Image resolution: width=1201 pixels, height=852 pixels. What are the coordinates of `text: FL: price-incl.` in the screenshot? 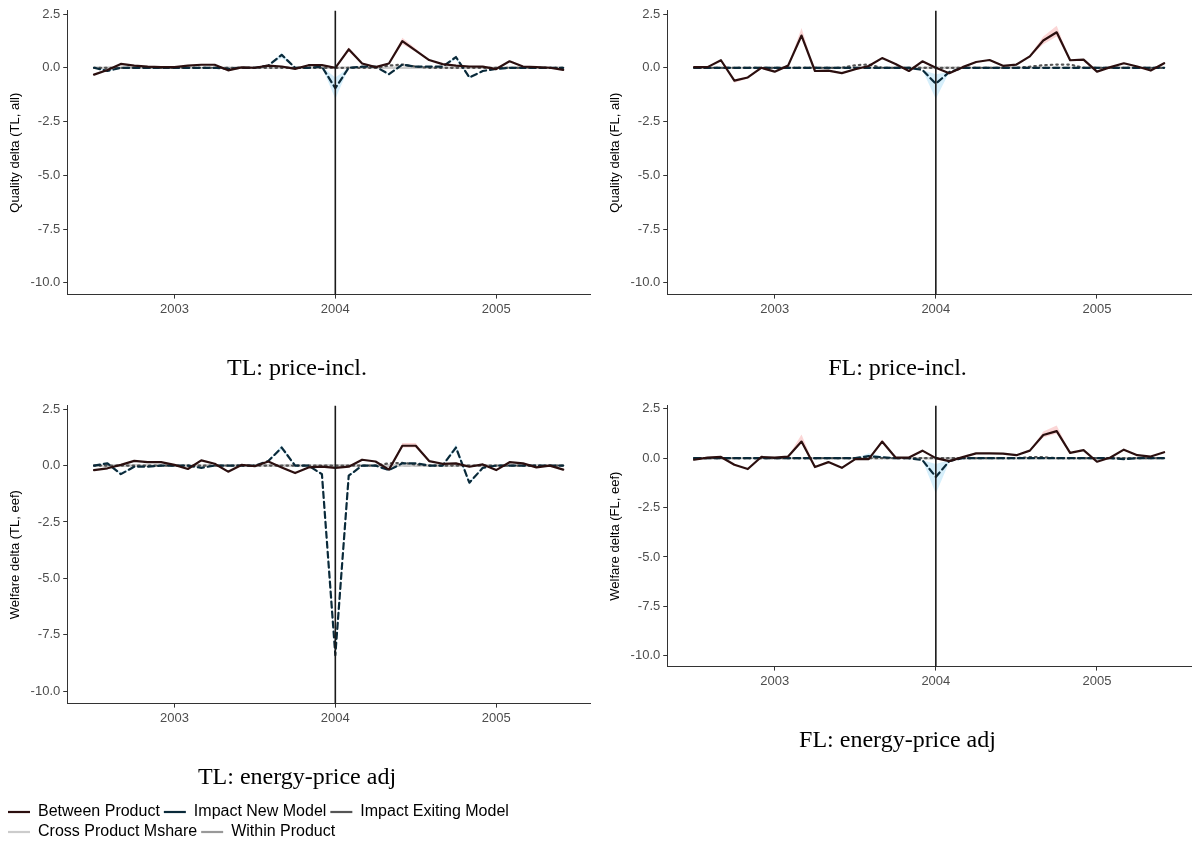 It's located at (897, 366).